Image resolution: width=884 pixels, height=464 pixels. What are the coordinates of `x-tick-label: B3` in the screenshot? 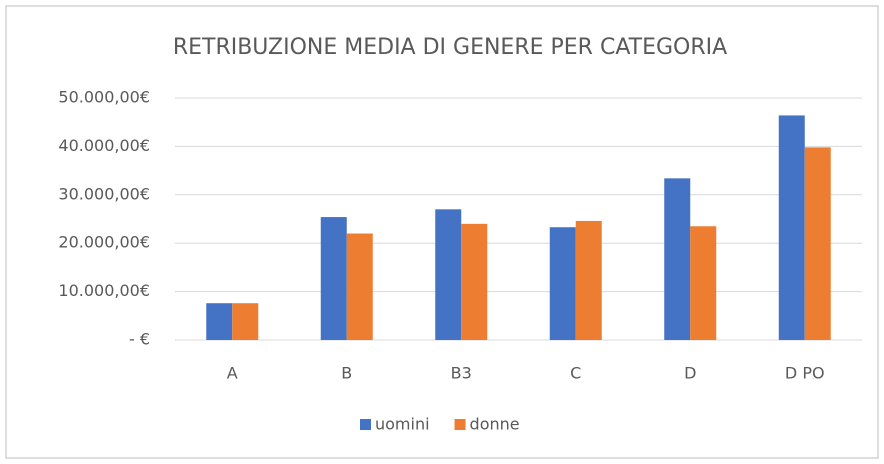 It's located at (461, 373).